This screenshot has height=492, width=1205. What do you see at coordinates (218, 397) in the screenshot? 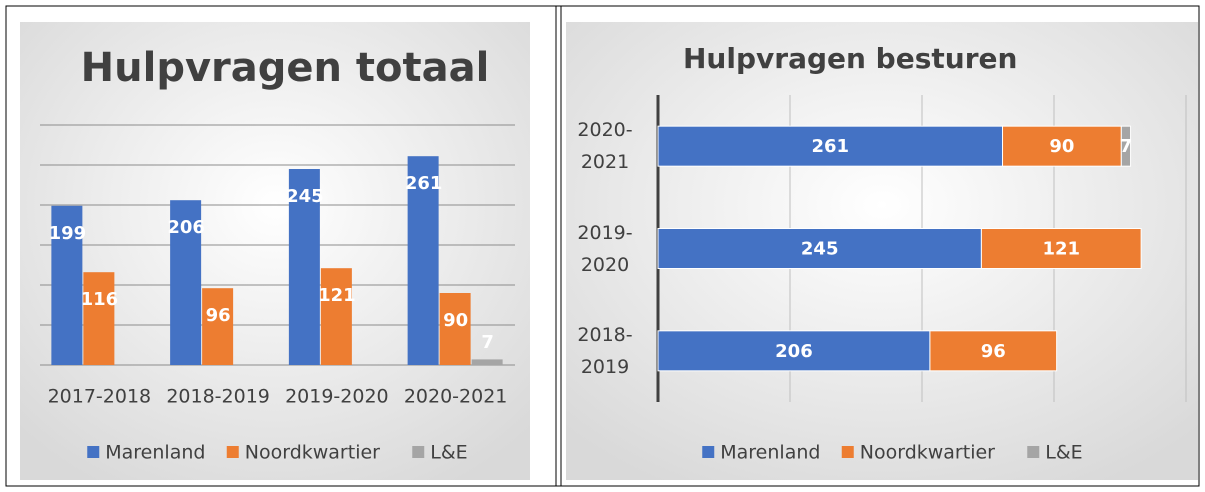
I see `x-tick-label: 2018-2019` at bounding box center [218, 397].